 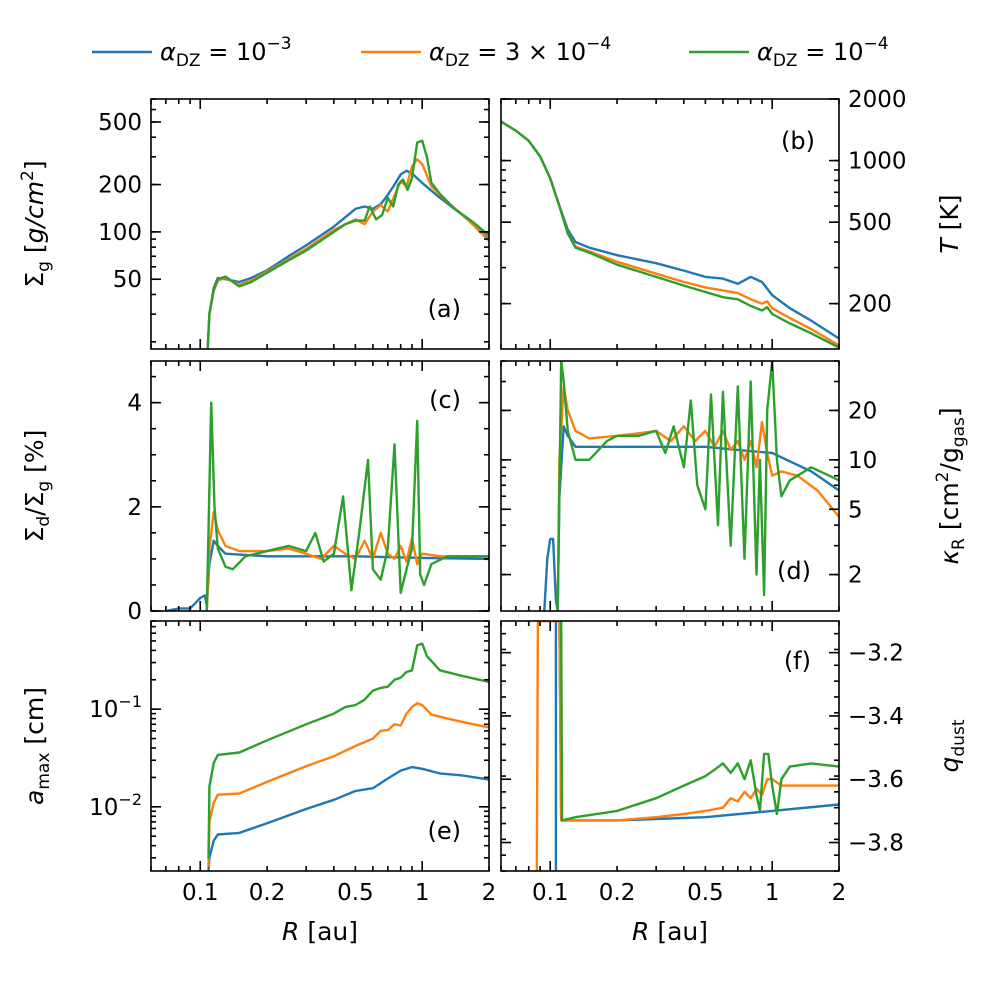 What do you see at coordinates (949, 223) in the screenshot?
I see `y-axis-label: T [K]` at bounding box center [949, 223].